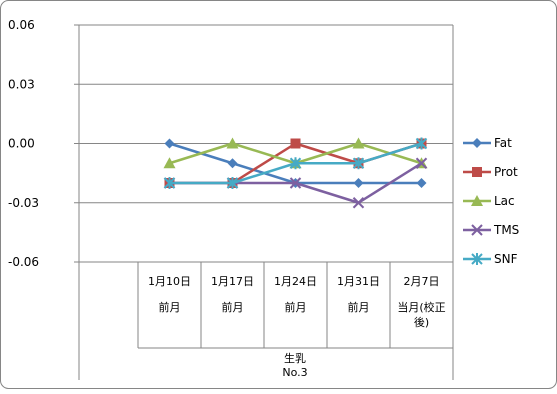 Image resolution: width=557 pixels, height=394 pixels. What do you see at coordinates (21, 25) in the screenshot?
I see `y-tick-label: 0.06` at bounding box center [21, 25].